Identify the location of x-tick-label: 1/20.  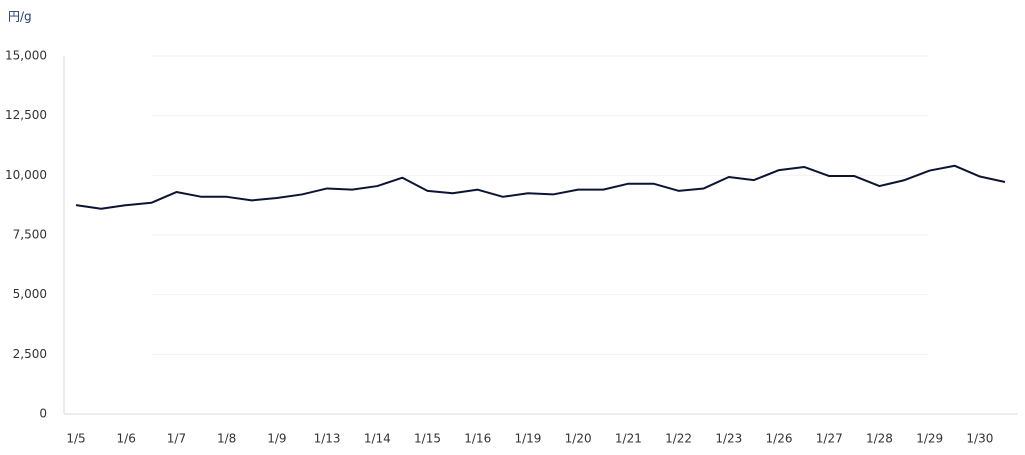
(578, 439).